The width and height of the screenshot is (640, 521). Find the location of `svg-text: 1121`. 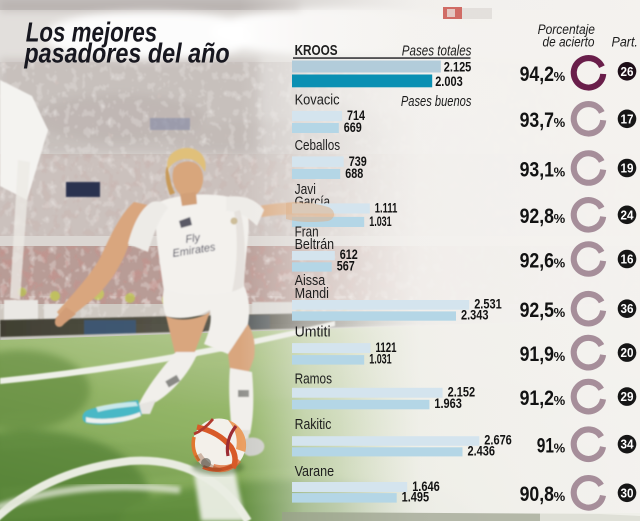

svg-text: 1121 is located at coordinates (386, 348).